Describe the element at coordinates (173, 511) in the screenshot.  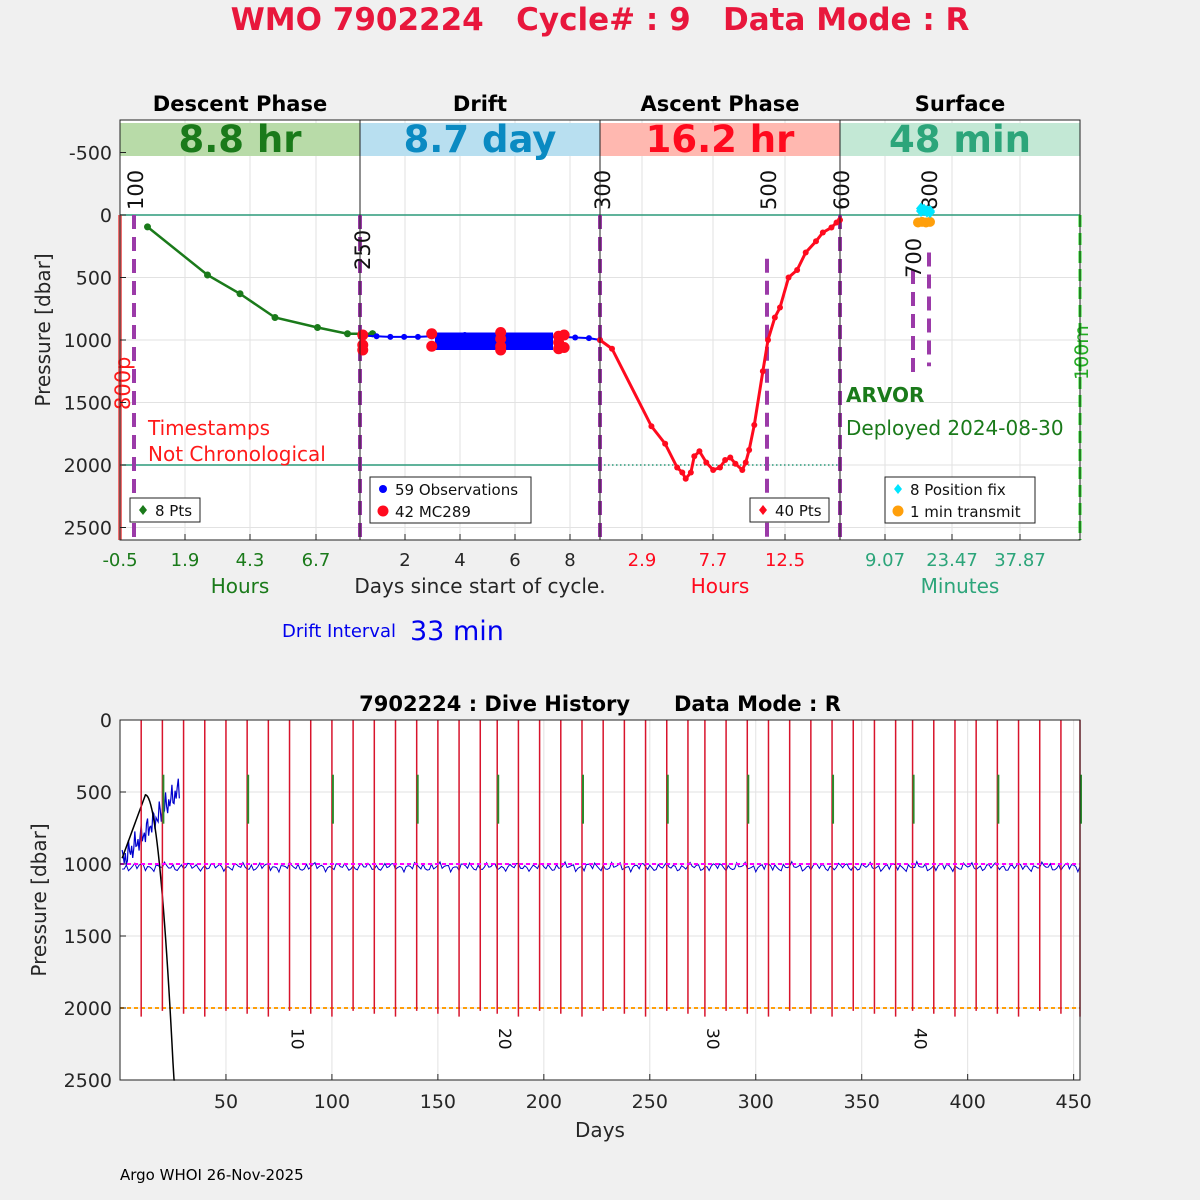
I see `descent-legend-label: 8 Pts` at that location.